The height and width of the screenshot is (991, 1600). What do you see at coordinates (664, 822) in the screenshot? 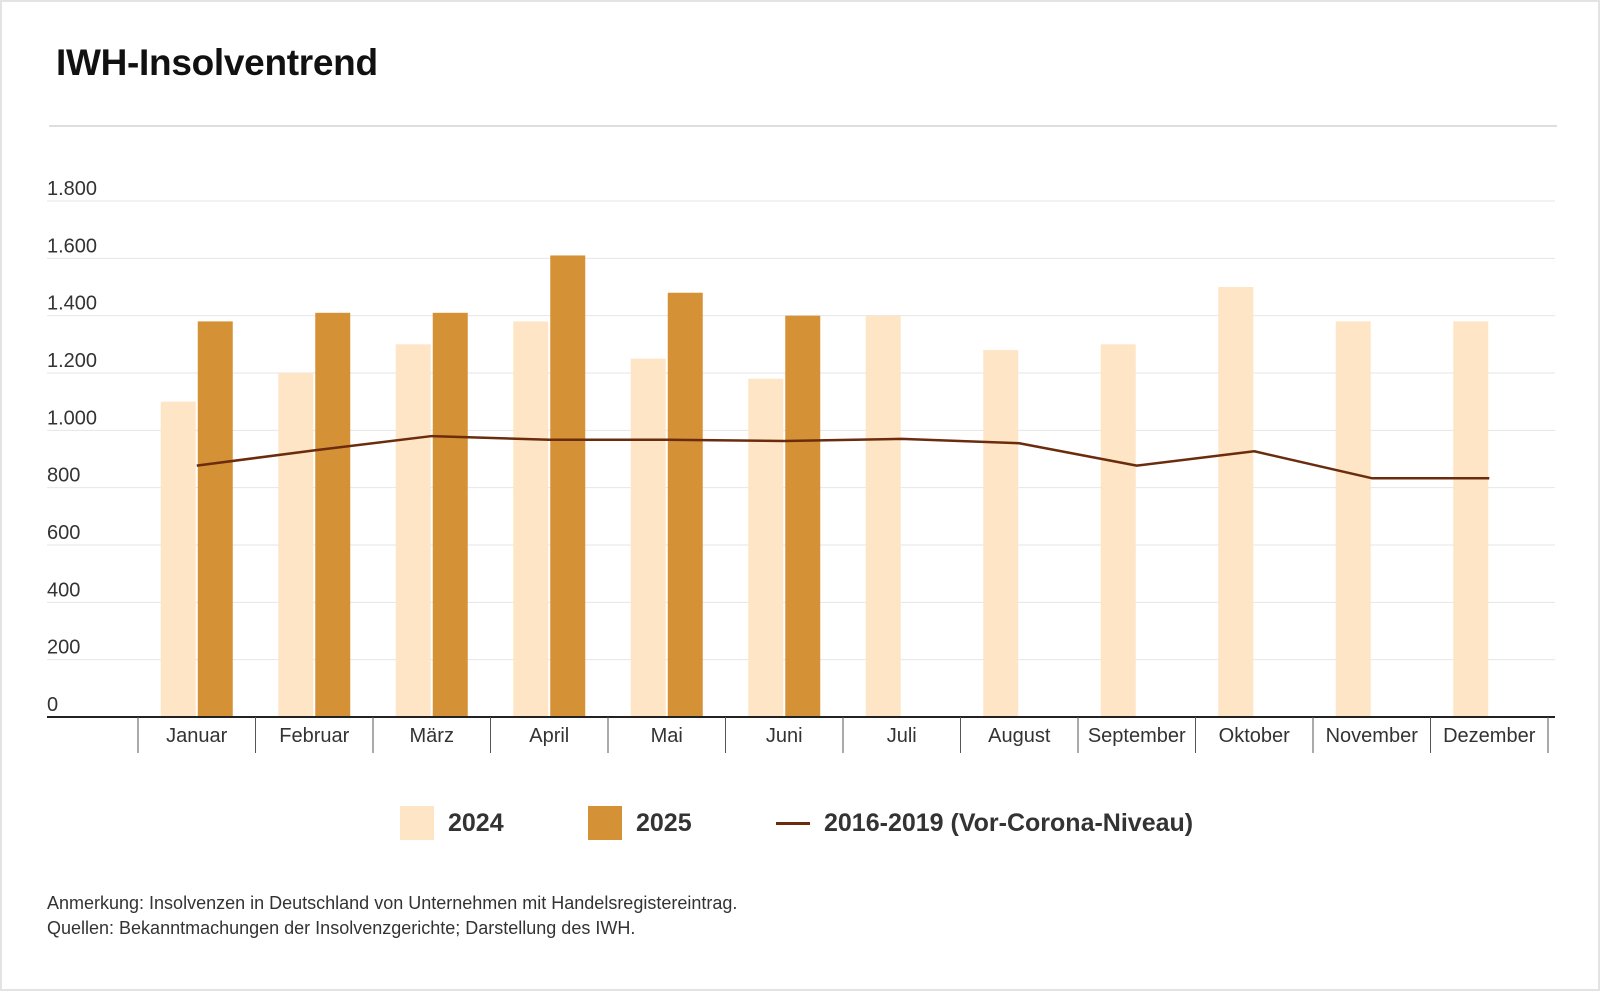
I see `legend-label-2025: 2025` at bounding box center [664, 822].